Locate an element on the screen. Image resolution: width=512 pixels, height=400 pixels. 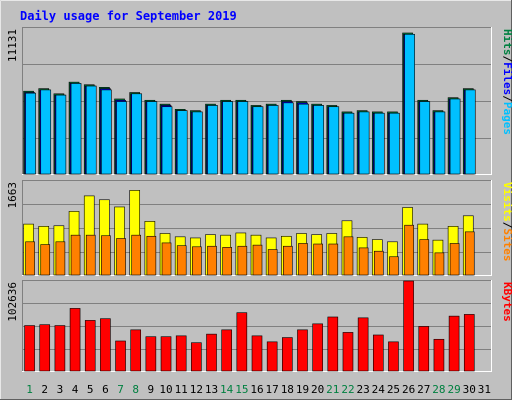
x-tick-label: 23 is located at coordinates (363, 389).